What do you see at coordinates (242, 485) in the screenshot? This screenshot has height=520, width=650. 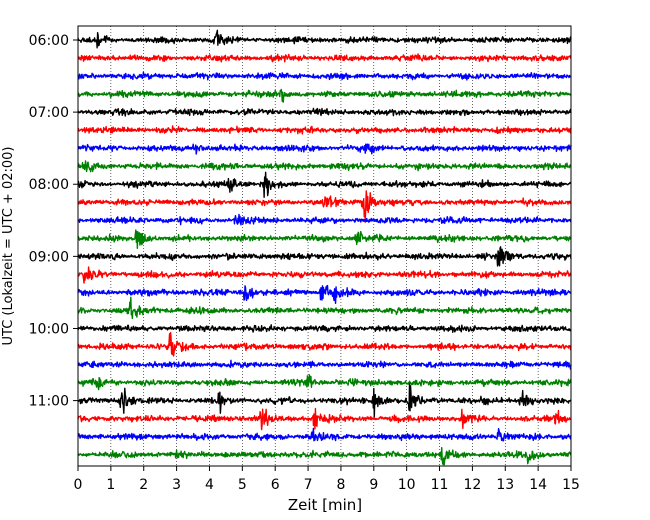 I see `x-tick-label-5: 5` at bounding box center [242, 485].